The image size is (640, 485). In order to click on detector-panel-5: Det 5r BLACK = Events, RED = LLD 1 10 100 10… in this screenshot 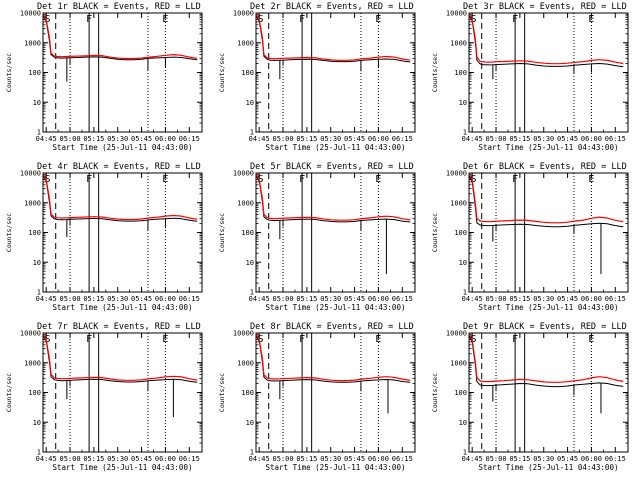, I will do `click(317, 237)`.